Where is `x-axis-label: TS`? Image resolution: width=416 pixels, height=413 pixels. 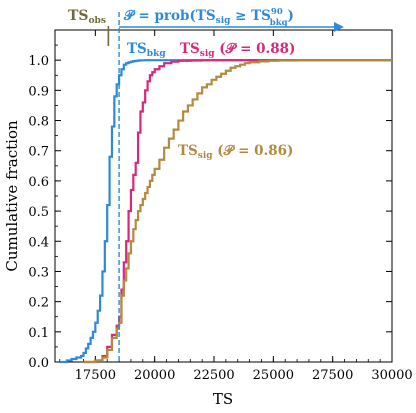
x-axis-label: TS is located at coordinates (223, 399).